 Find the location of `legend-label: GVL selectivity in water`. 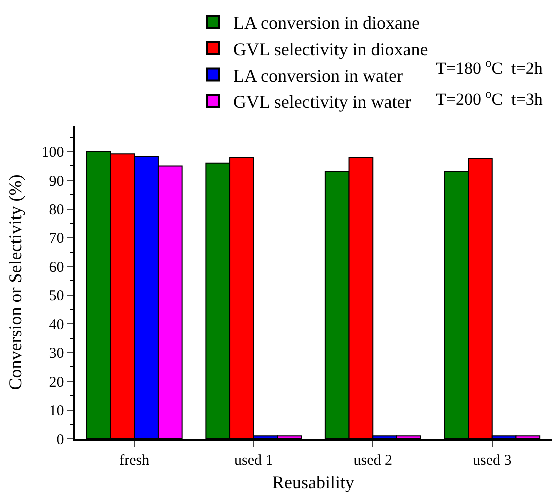

legend-label: GVL selectivity in water is located at coordinates (323, 102).